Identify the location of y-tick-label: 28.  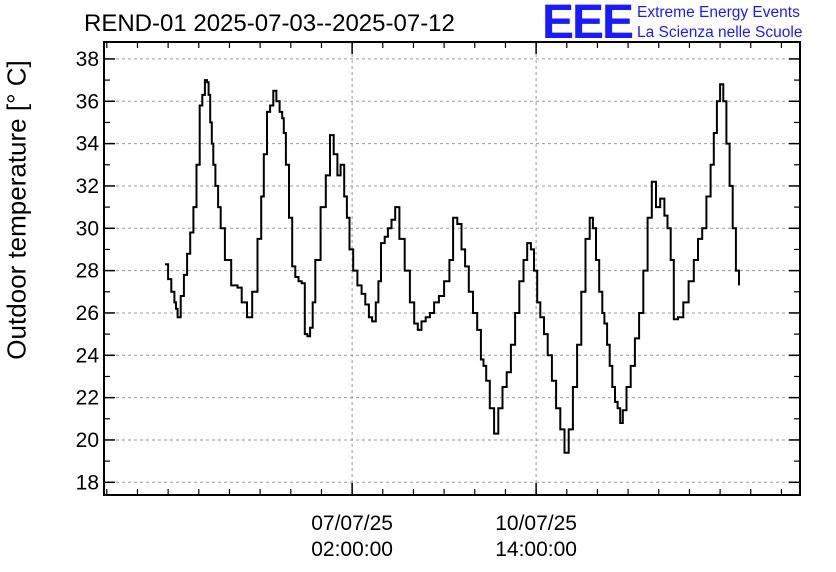
(87, 271).